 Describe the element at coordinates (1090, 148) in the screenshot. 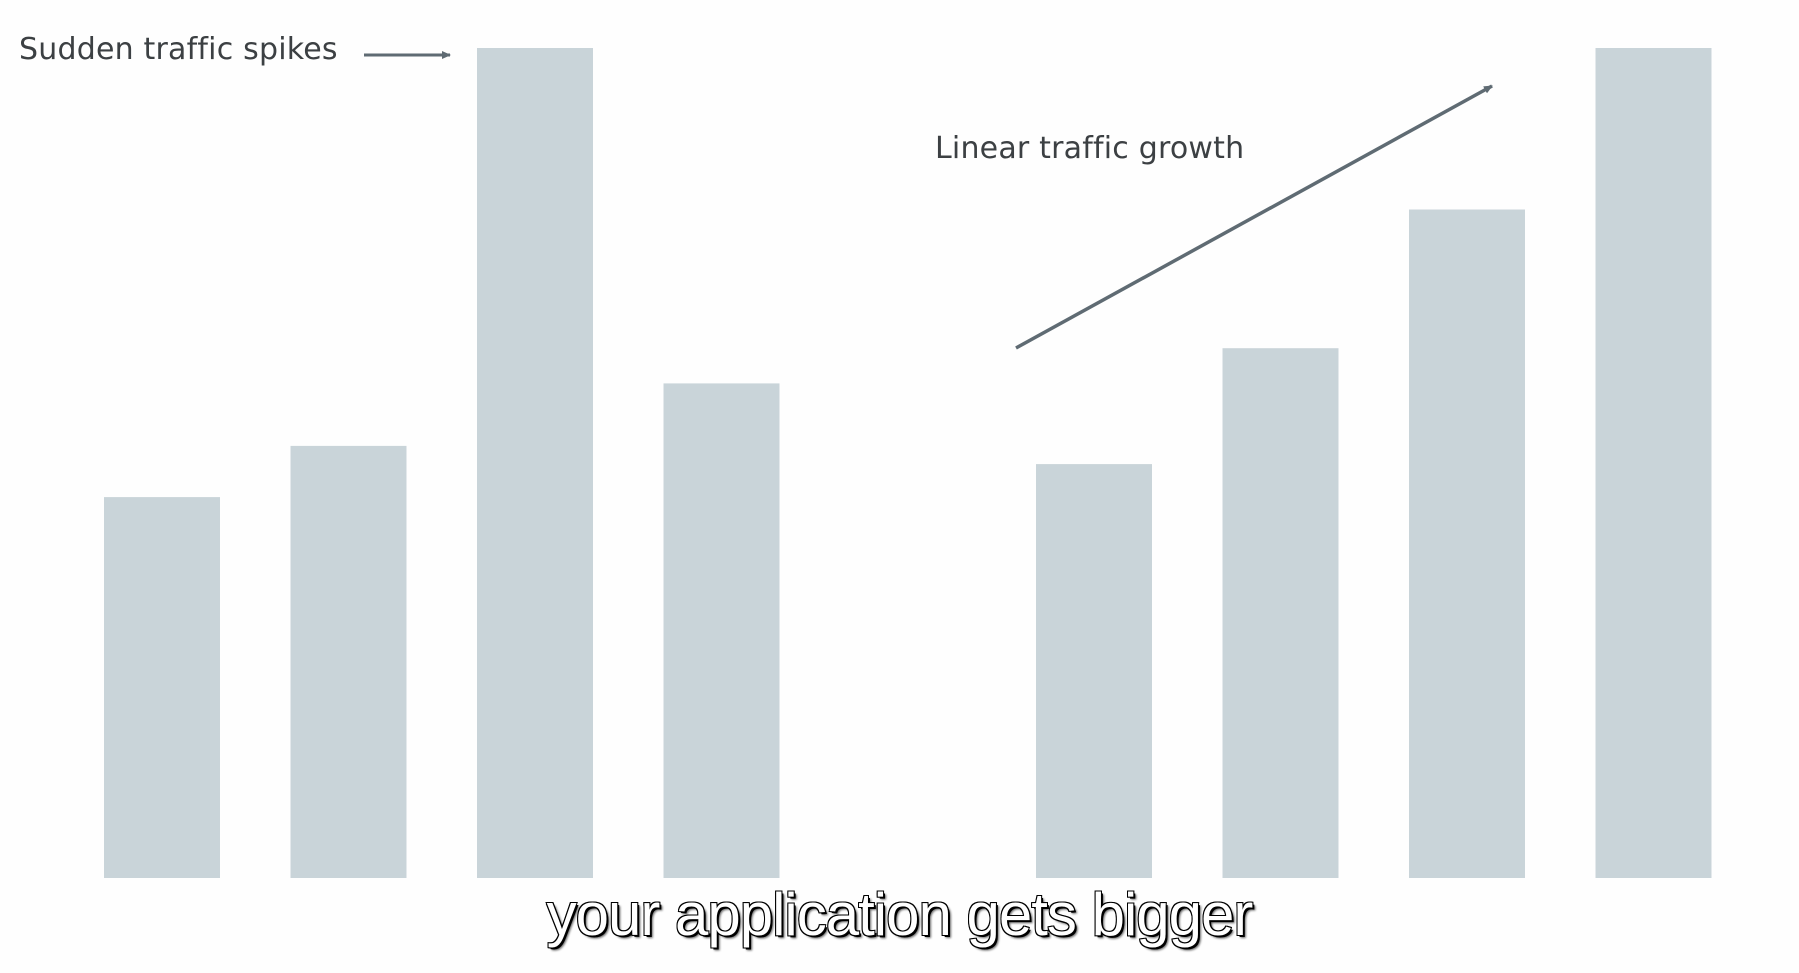

I see `linear-traffic-growth-label: Linear traffic growth` at that location.